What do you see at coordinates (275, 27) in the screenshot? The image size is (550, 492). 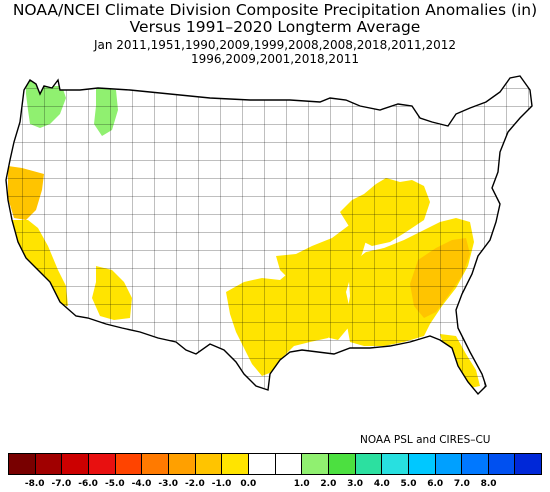 I see `map-subtitle: Versus 1991–2020 Longterm Average` at bounding box center [275, 27].